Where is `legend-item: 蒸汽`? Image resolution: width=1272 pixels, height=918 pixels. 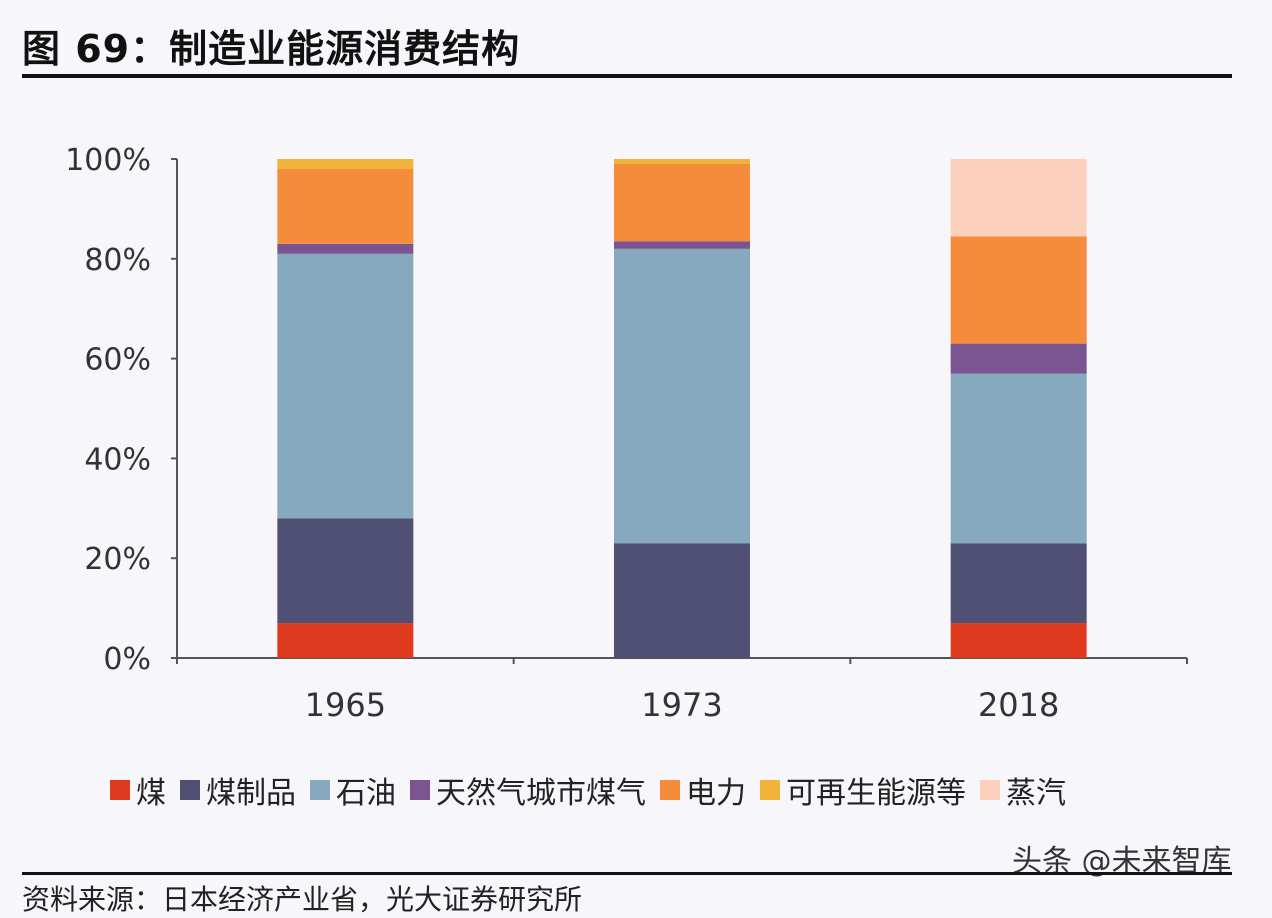
legend-item: 蒸汽 is located at coordinates (1023, 790).